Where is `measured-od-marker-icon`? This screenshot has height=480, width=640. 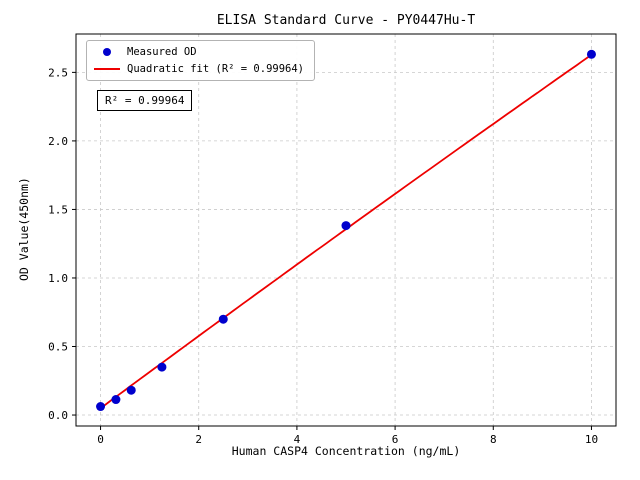 measured-od-marker-icon is located at coordinates (107, 52).